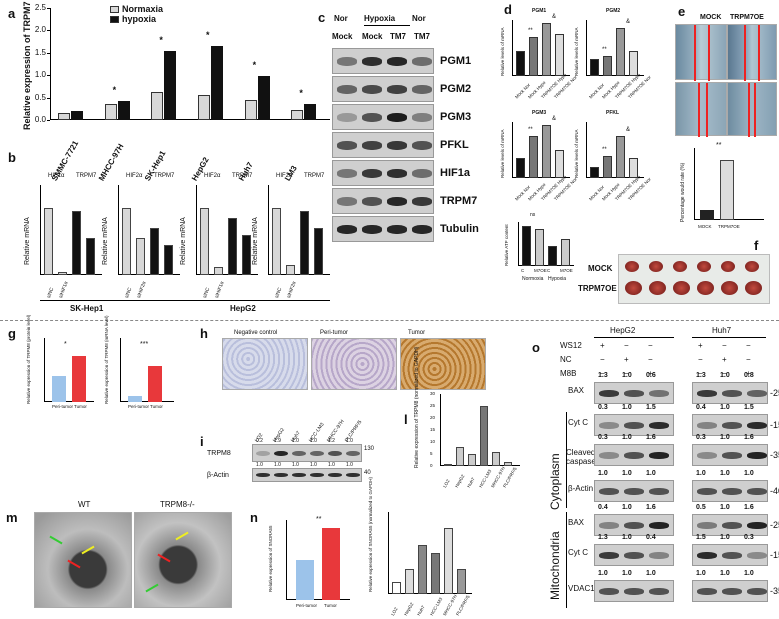 This screenshot has width=779, height=619. I want to click on o-hepg2-line, so click(634, 337).